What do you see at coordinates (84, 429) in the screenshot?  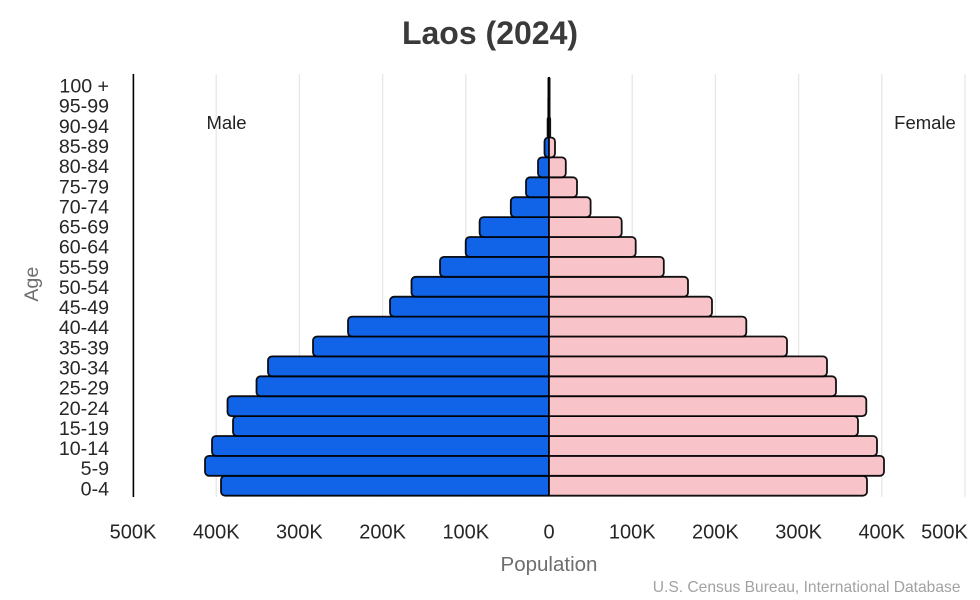 I see `svg-text: 15-19` at bounding box center [84, 429].